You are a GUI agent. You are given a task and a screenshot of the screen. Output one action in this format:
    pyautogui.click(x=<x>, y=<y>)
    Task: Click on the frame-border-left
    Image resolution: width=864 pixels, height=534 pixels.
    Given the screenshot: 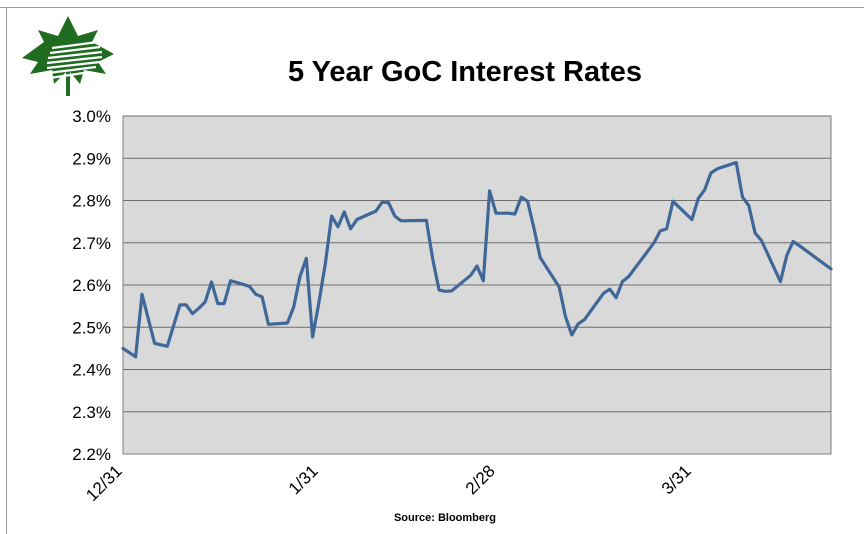 What is the action you would take?
    pyautogui.click(x=6, y=270)
    